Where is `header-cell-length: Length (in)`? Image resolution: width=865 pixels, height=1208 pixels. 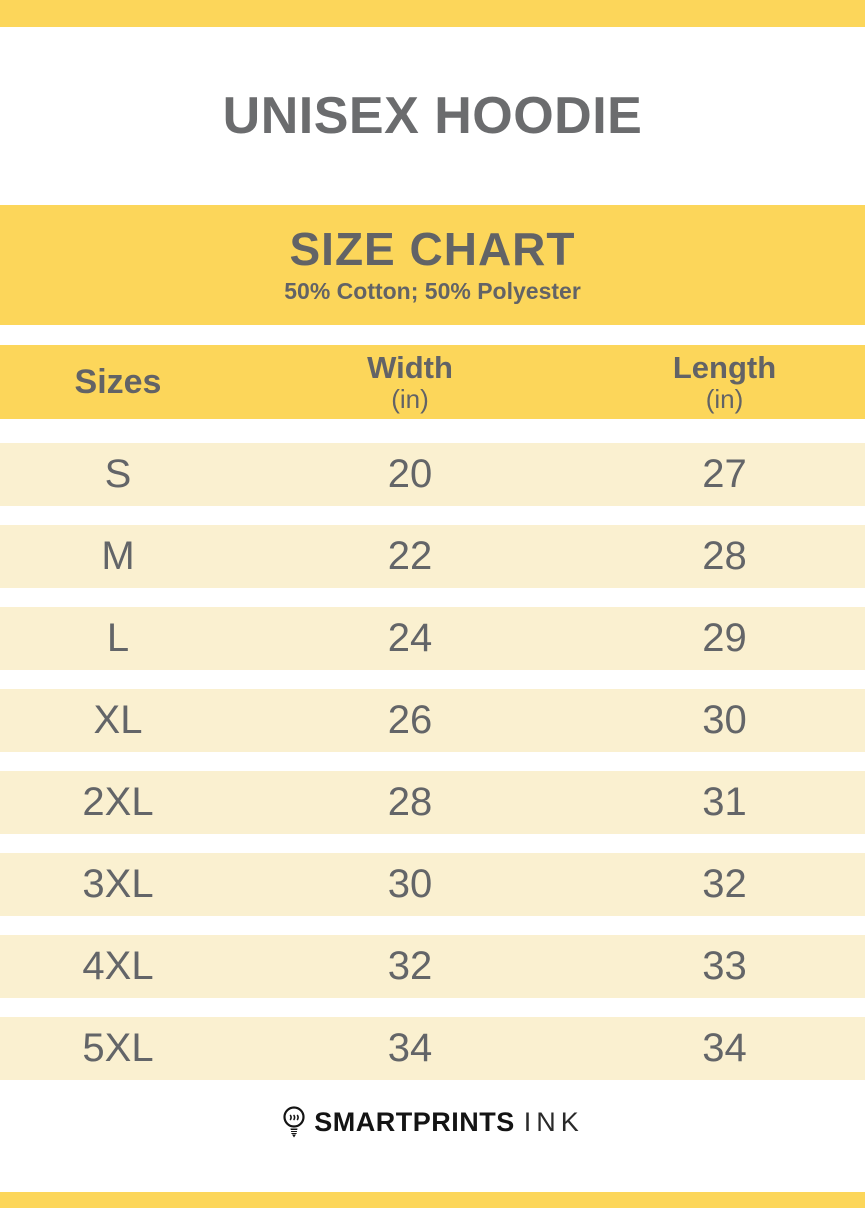 header-cell-length: Length (in) is located at coordinates (724, 381).